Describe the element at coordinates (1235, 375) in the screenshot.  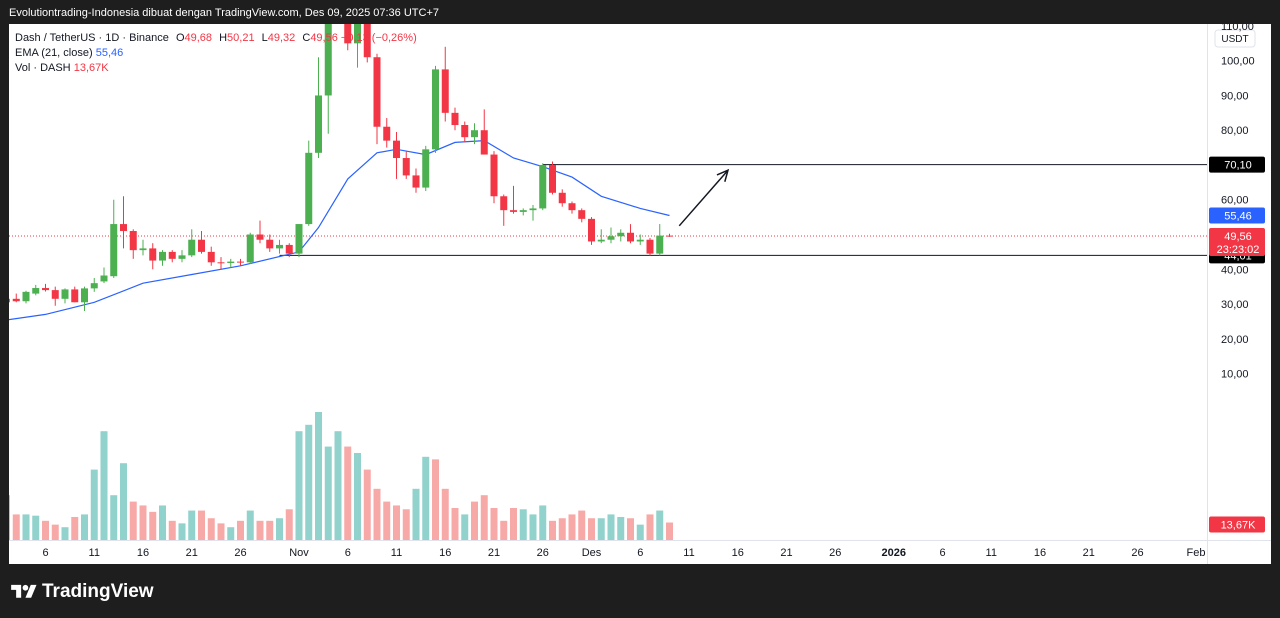
I see `y-tick-label: 10,00` at that location.